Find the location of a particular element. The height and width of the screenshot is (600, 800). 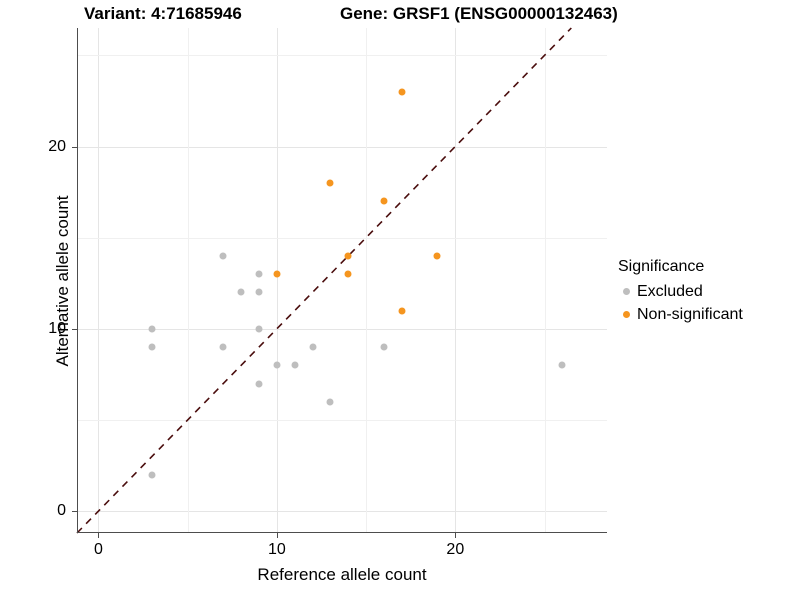

x-axis-label: Reference allele count is located at coordinates (342, 574).